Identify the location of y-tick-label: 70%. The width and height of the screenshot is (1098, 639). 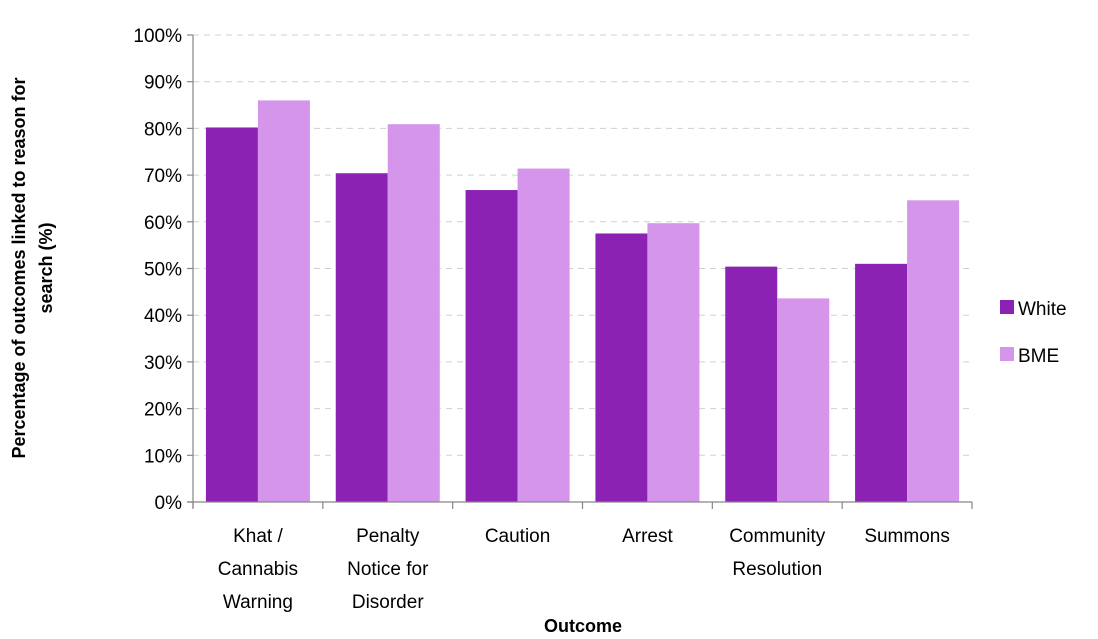
(163, 176).